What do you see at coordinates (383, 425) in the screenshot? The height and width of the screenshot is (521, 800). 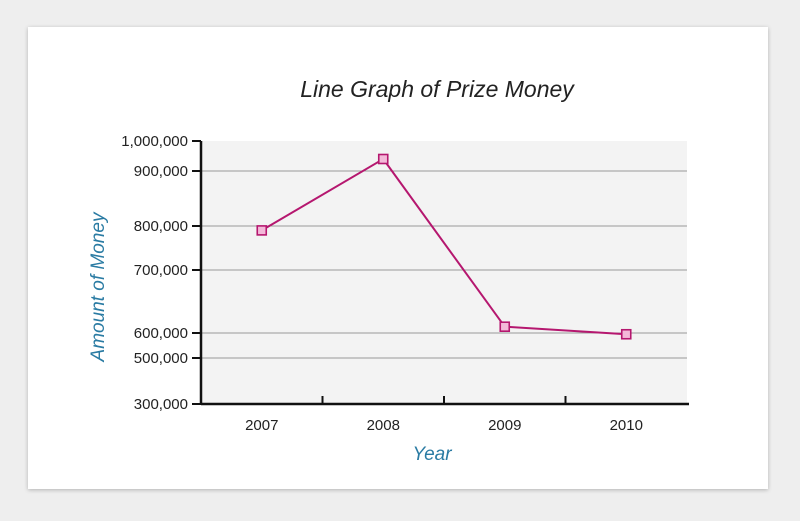 I see `x-tick-label: 2008` at bounding box center [383, 425].